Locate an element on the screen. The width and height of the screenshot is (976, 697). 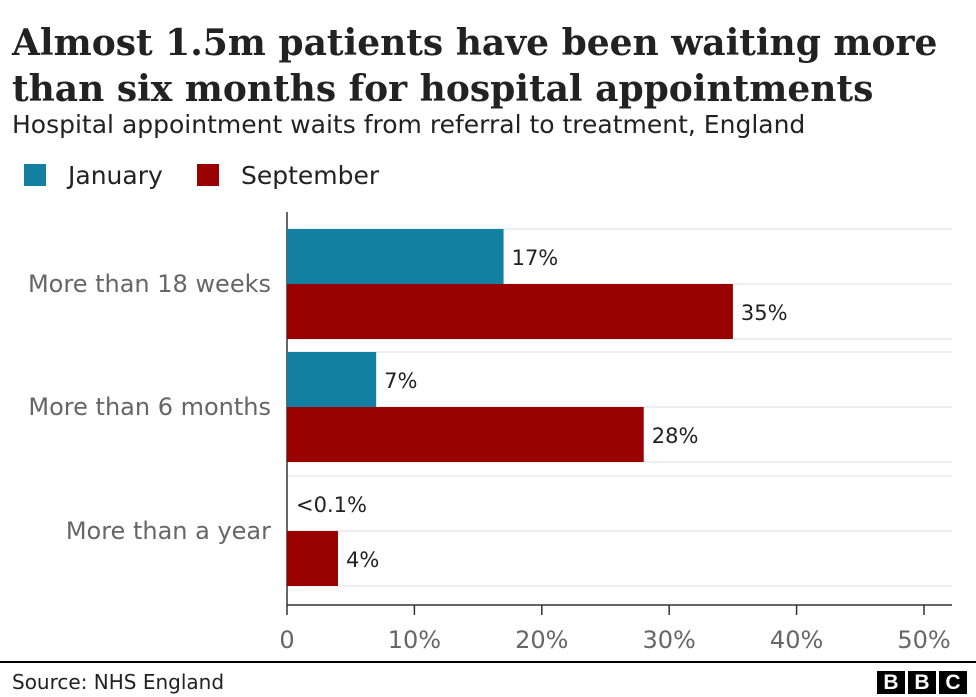
x-tick-label: 40% is located at coordinates (796, 640).